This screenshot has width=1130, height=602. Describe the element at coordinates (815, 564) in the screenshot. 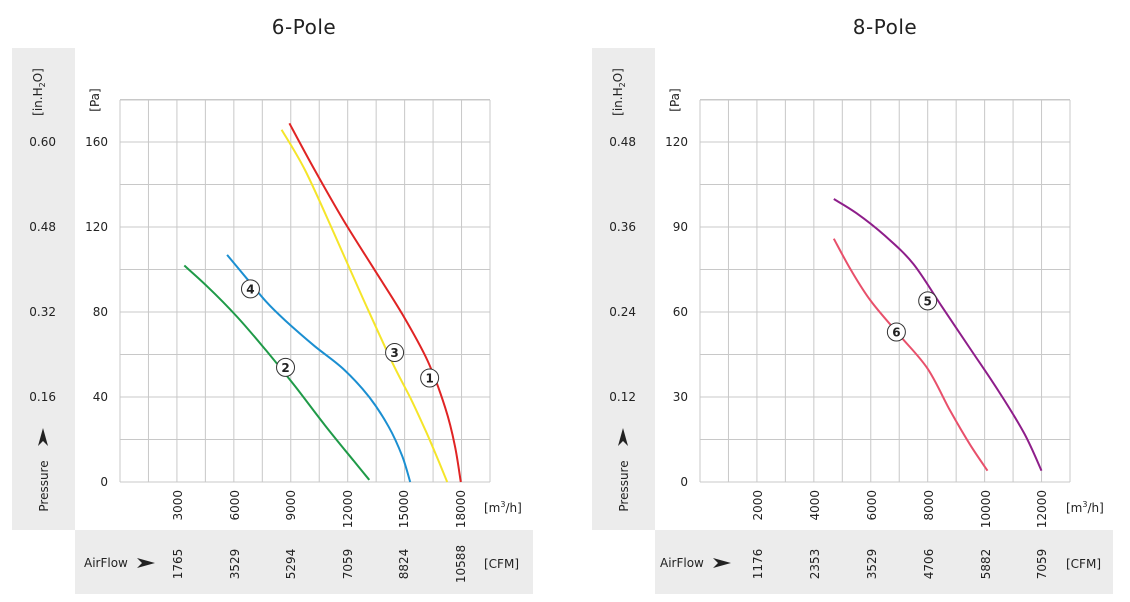

I see `cfm-tick-label: 2353` at that location.